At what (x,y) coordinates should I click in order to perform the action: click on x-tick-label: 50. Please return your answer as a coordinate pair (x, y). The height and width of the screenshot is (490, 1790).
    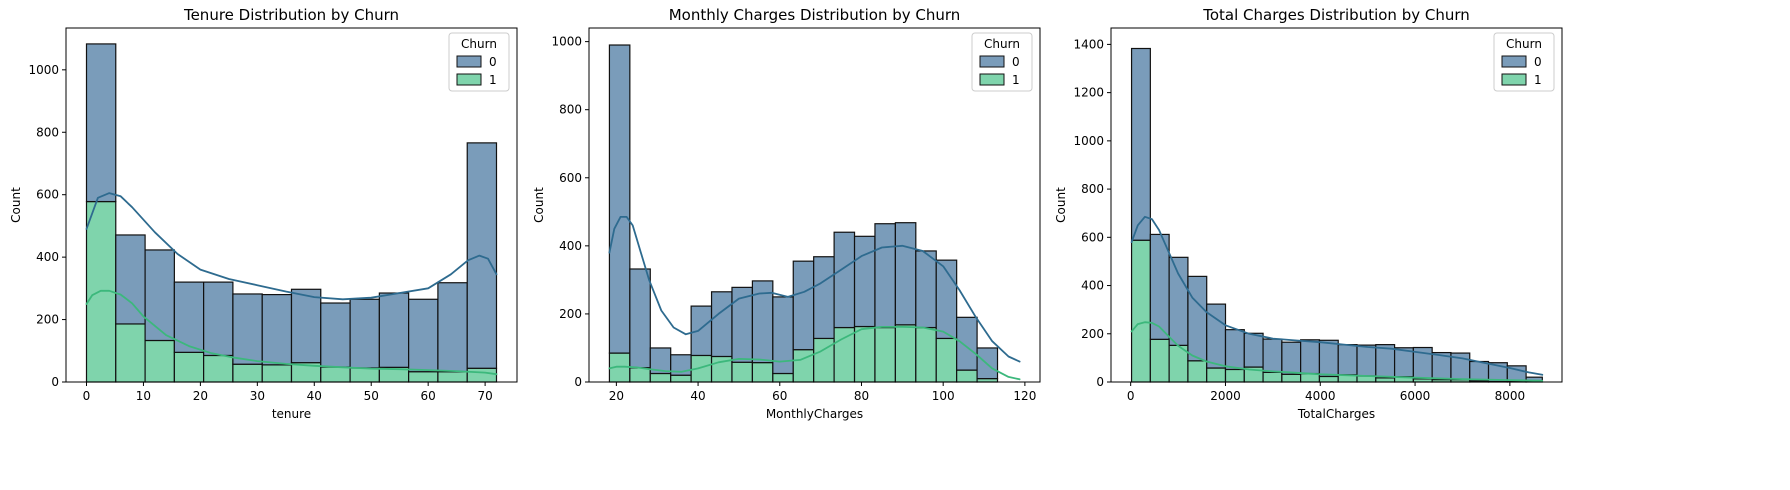
    Looking at the image, I should click on (371, 396).